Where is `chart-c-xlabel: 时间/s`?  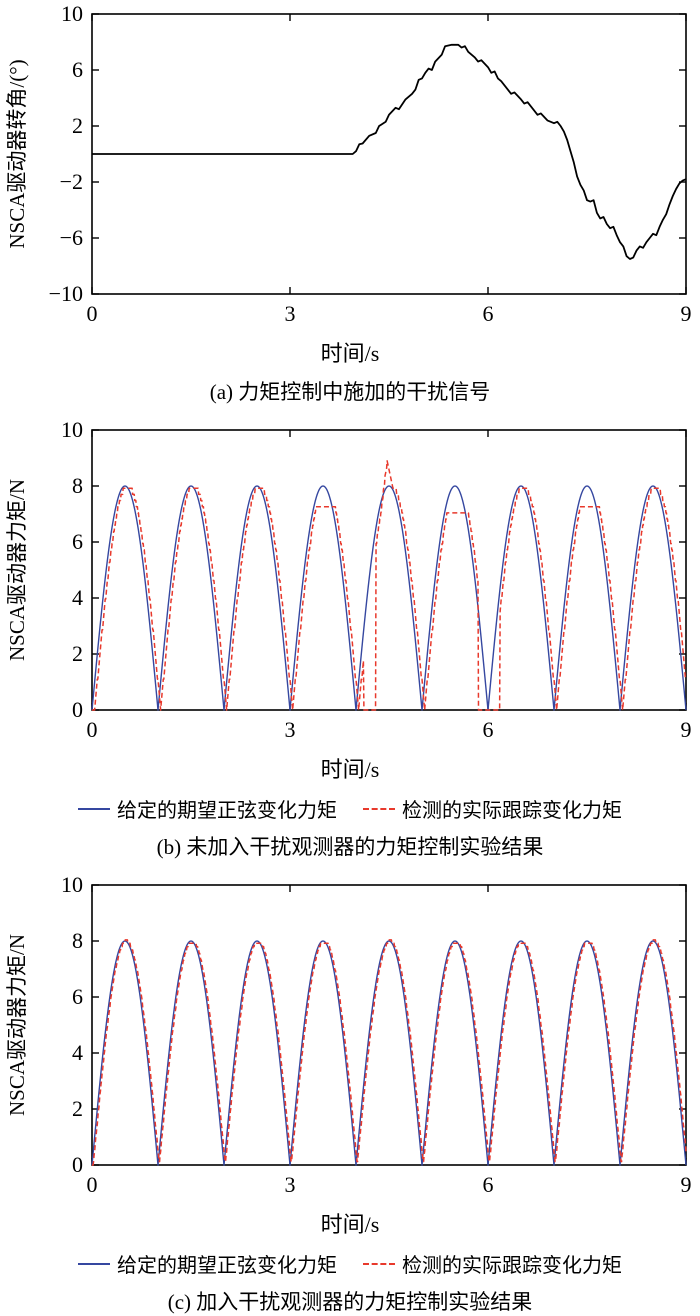
chart-c-xlabel: 时间/s is located at coordinates (350, 1224).